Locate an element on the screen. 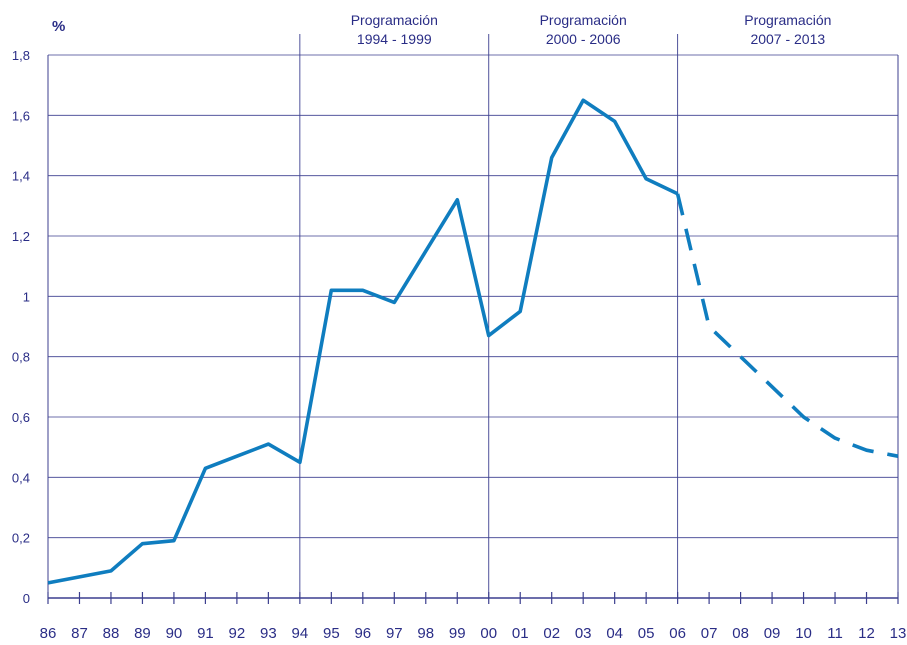 Image resolution: width=907 pixels, height=645 pixels. x-tick-label: 99 is located at coordinates (457, 633).